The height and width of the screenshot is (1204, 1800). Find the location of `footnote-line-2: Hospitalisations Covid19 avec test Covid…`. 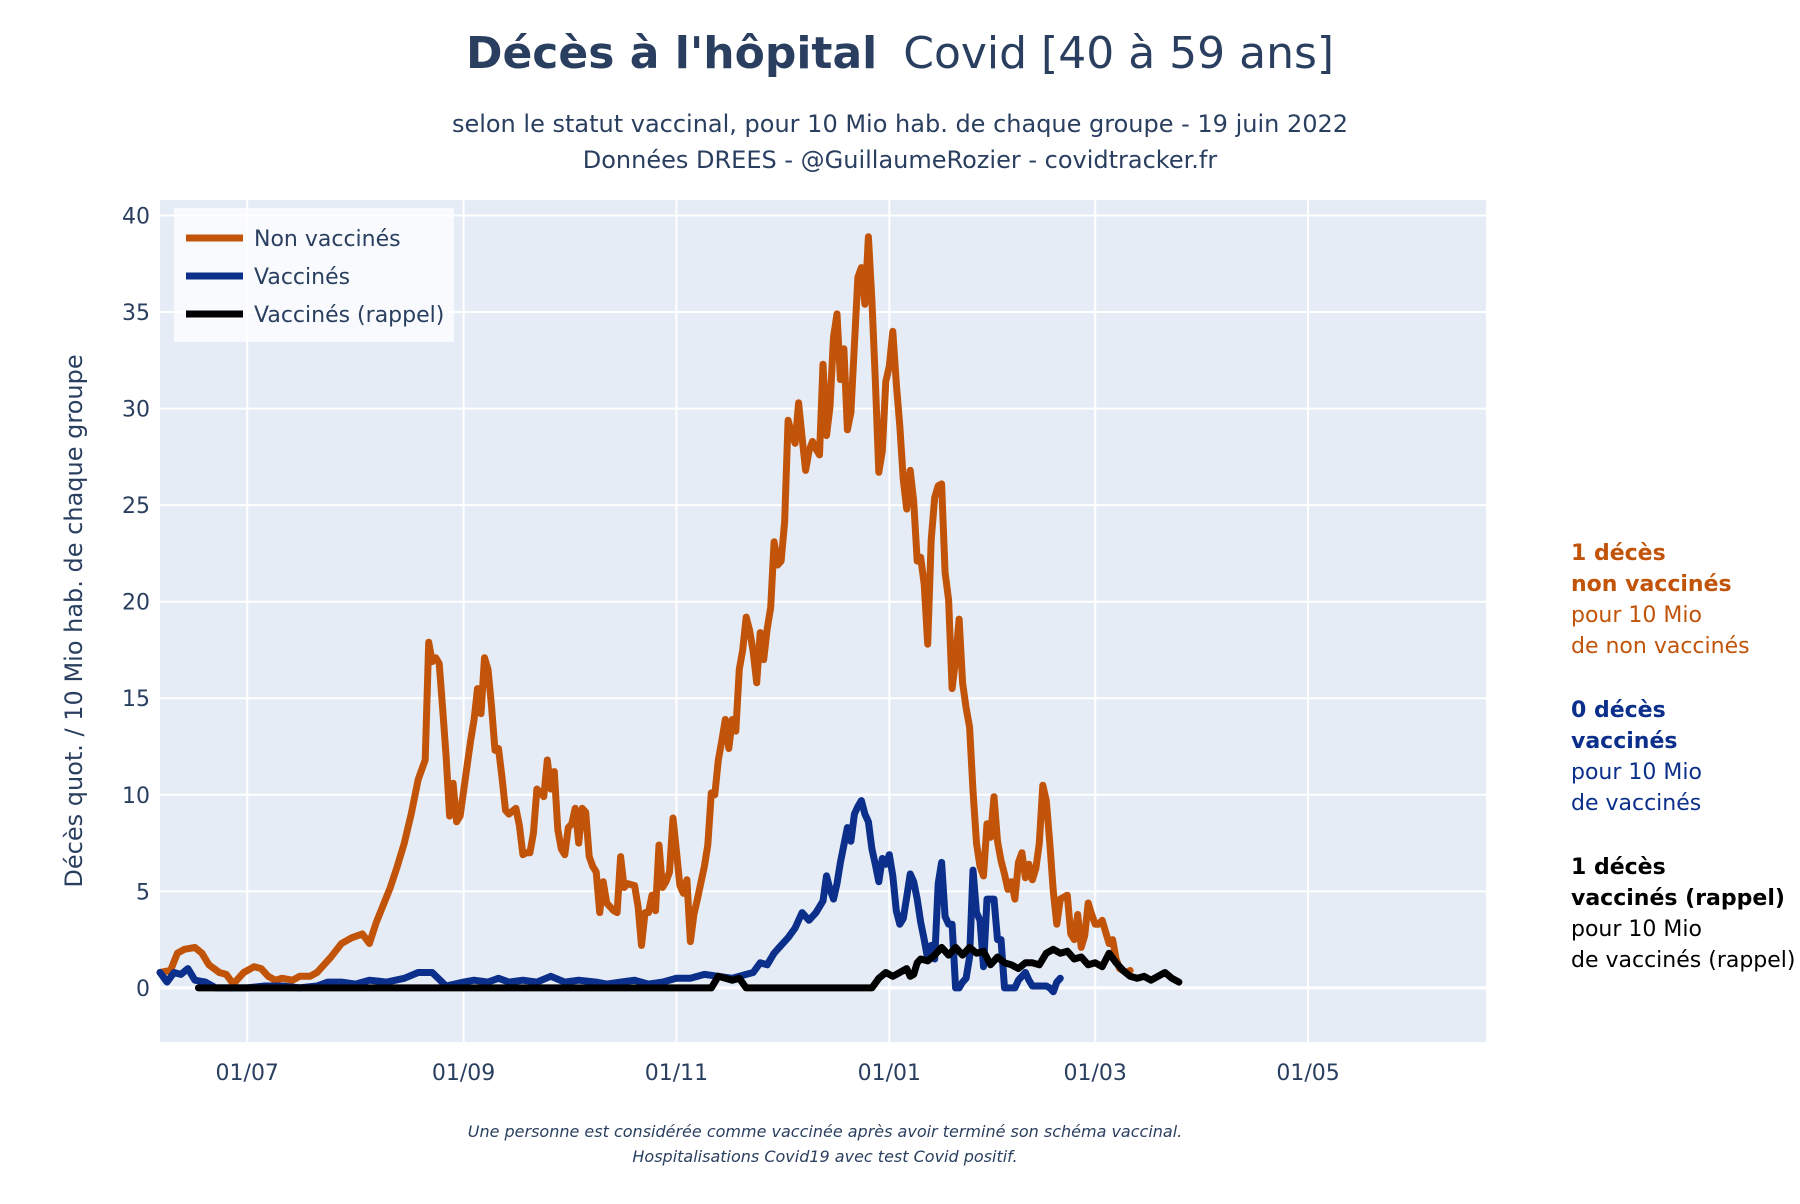

footnote-line-2: Hospitalisations Covid19 avec test Covid… is located at coordinates (824, 1156).